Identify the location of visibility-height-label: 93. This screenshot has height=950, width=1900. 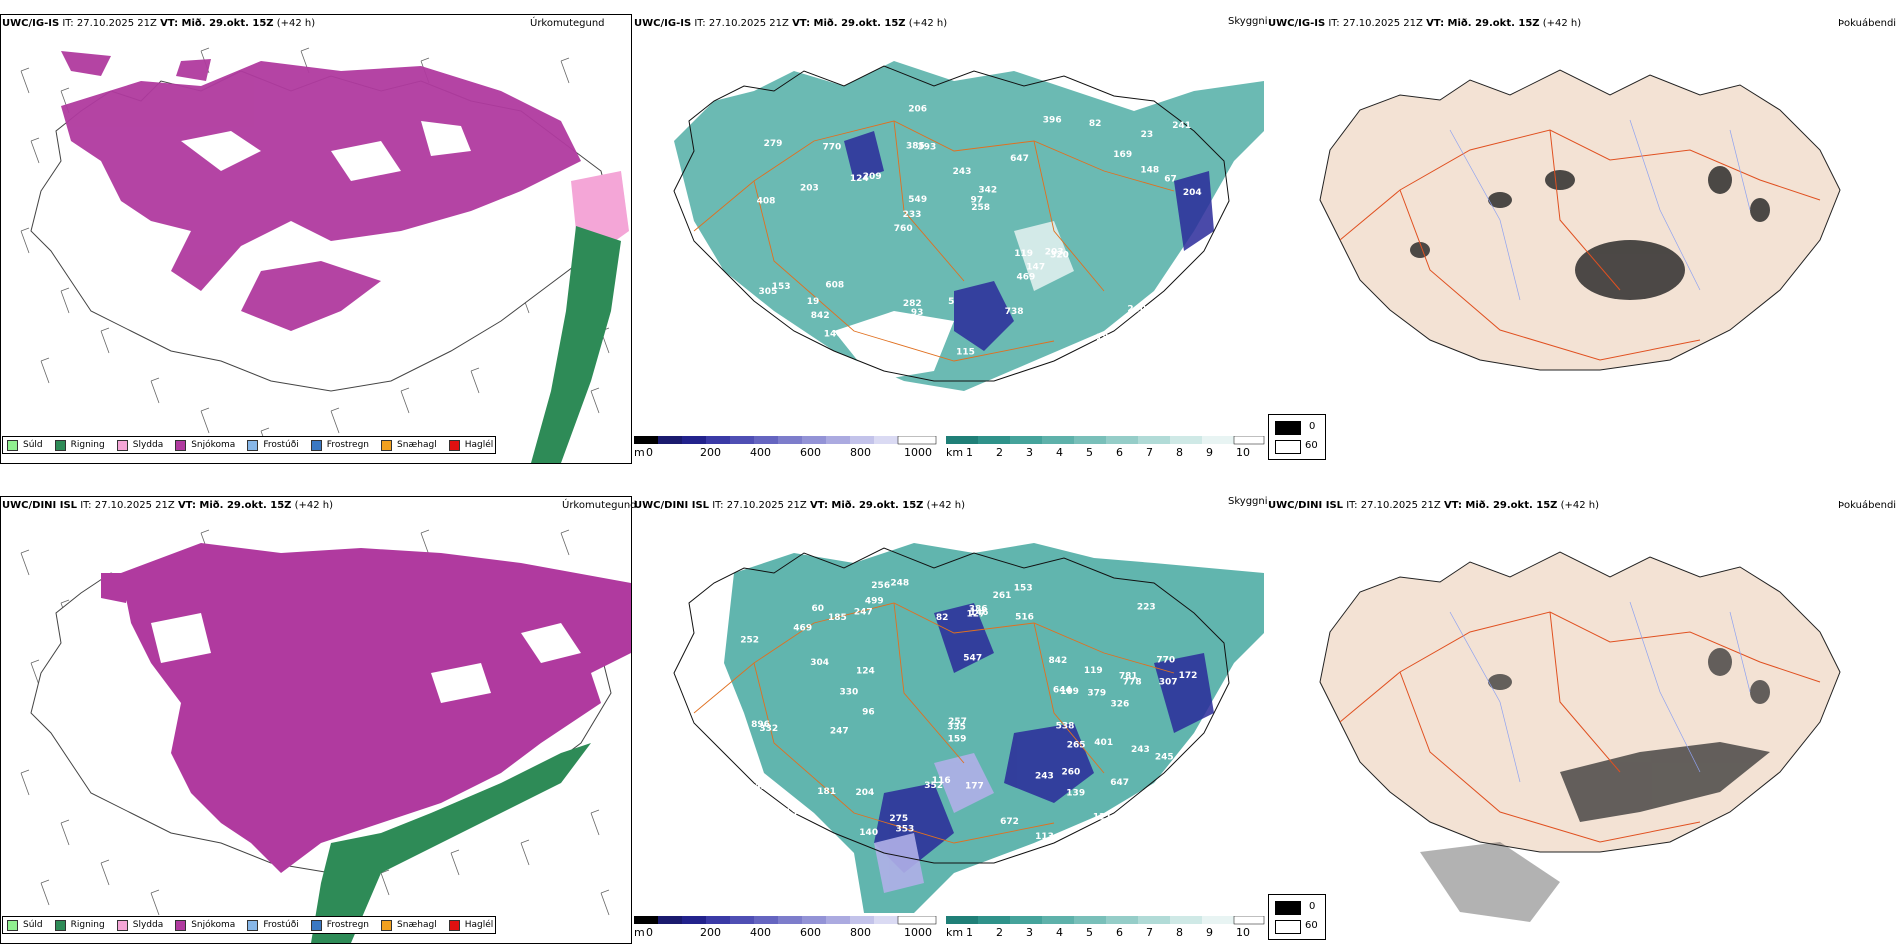
(917, 313).